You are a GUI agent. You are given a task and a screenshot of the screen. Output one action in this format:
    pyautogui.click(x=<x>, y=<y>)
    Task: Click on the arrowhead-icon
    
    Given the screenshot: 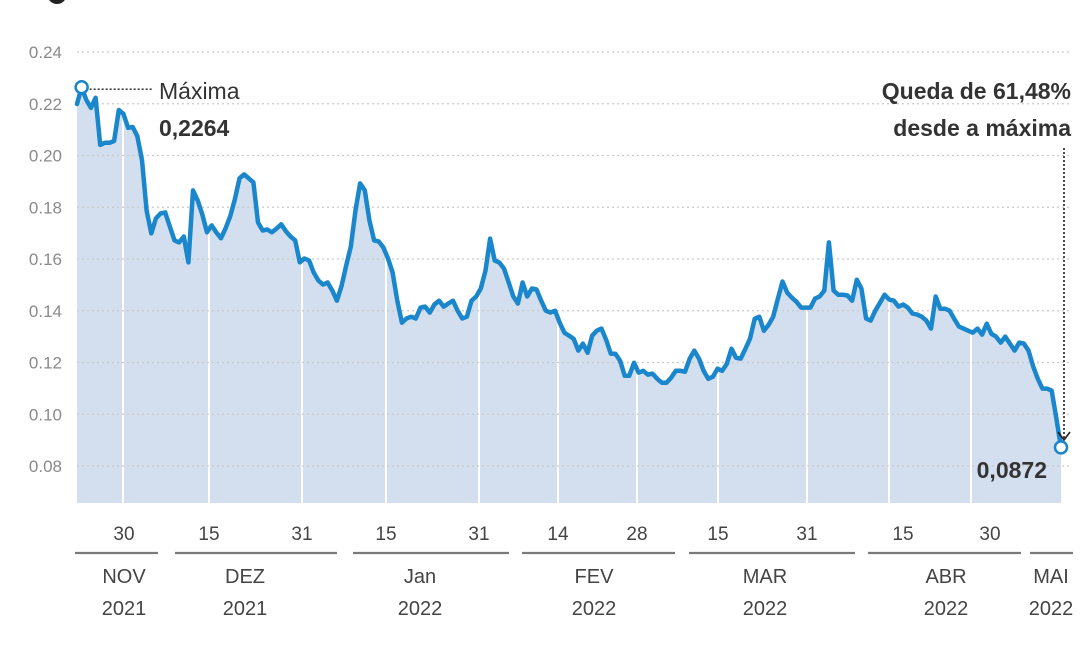 What is the action you would take?
    pyautogui.click(x=1064, y=436)
    